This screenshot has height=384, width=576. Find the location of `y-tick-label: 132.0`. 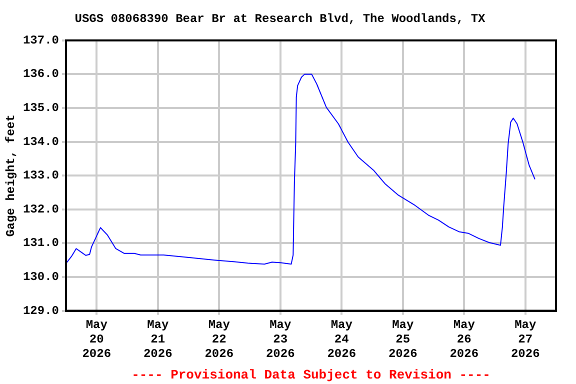

y-tick-label: 132.0 is located at coordinates (40, 209).